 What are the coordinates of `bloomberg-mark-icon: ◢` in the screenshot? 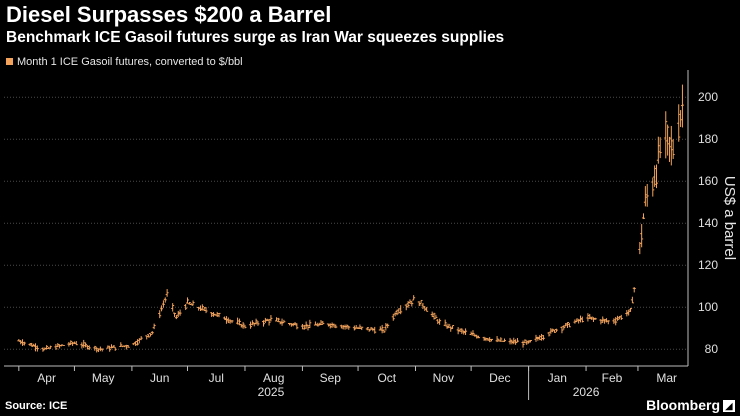 It's located at (729, 406).